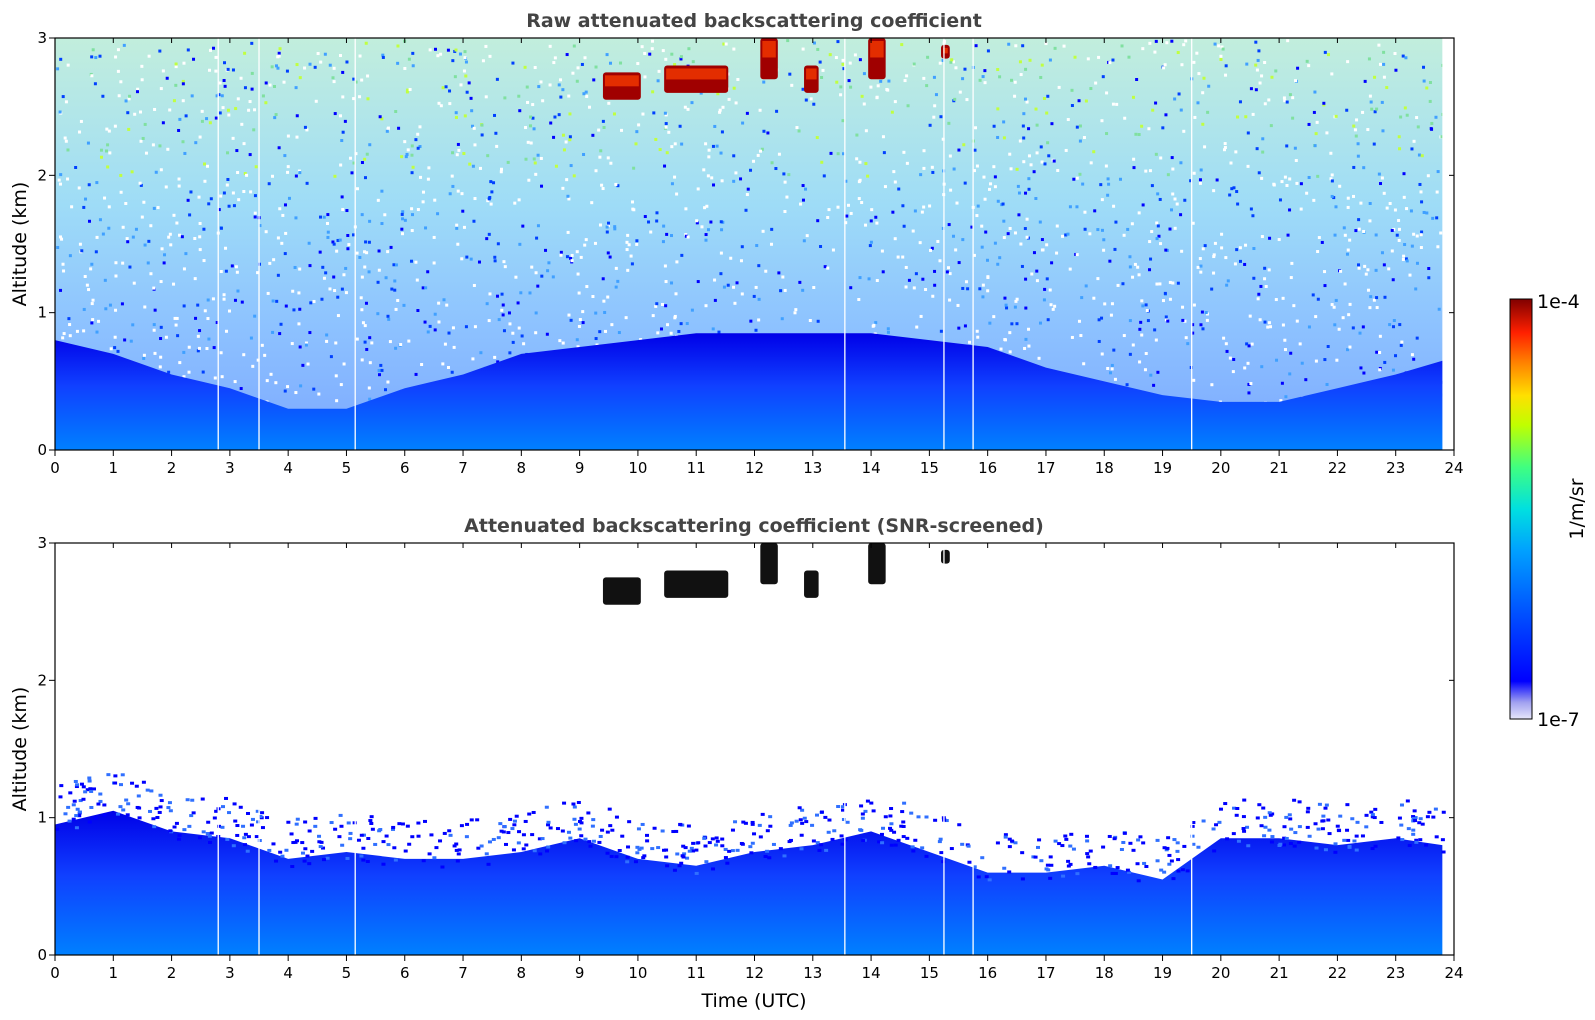 The width and height of the screenshot is (1595, 1020). I want to click on x-tick-label: 14, so click(871, 973).